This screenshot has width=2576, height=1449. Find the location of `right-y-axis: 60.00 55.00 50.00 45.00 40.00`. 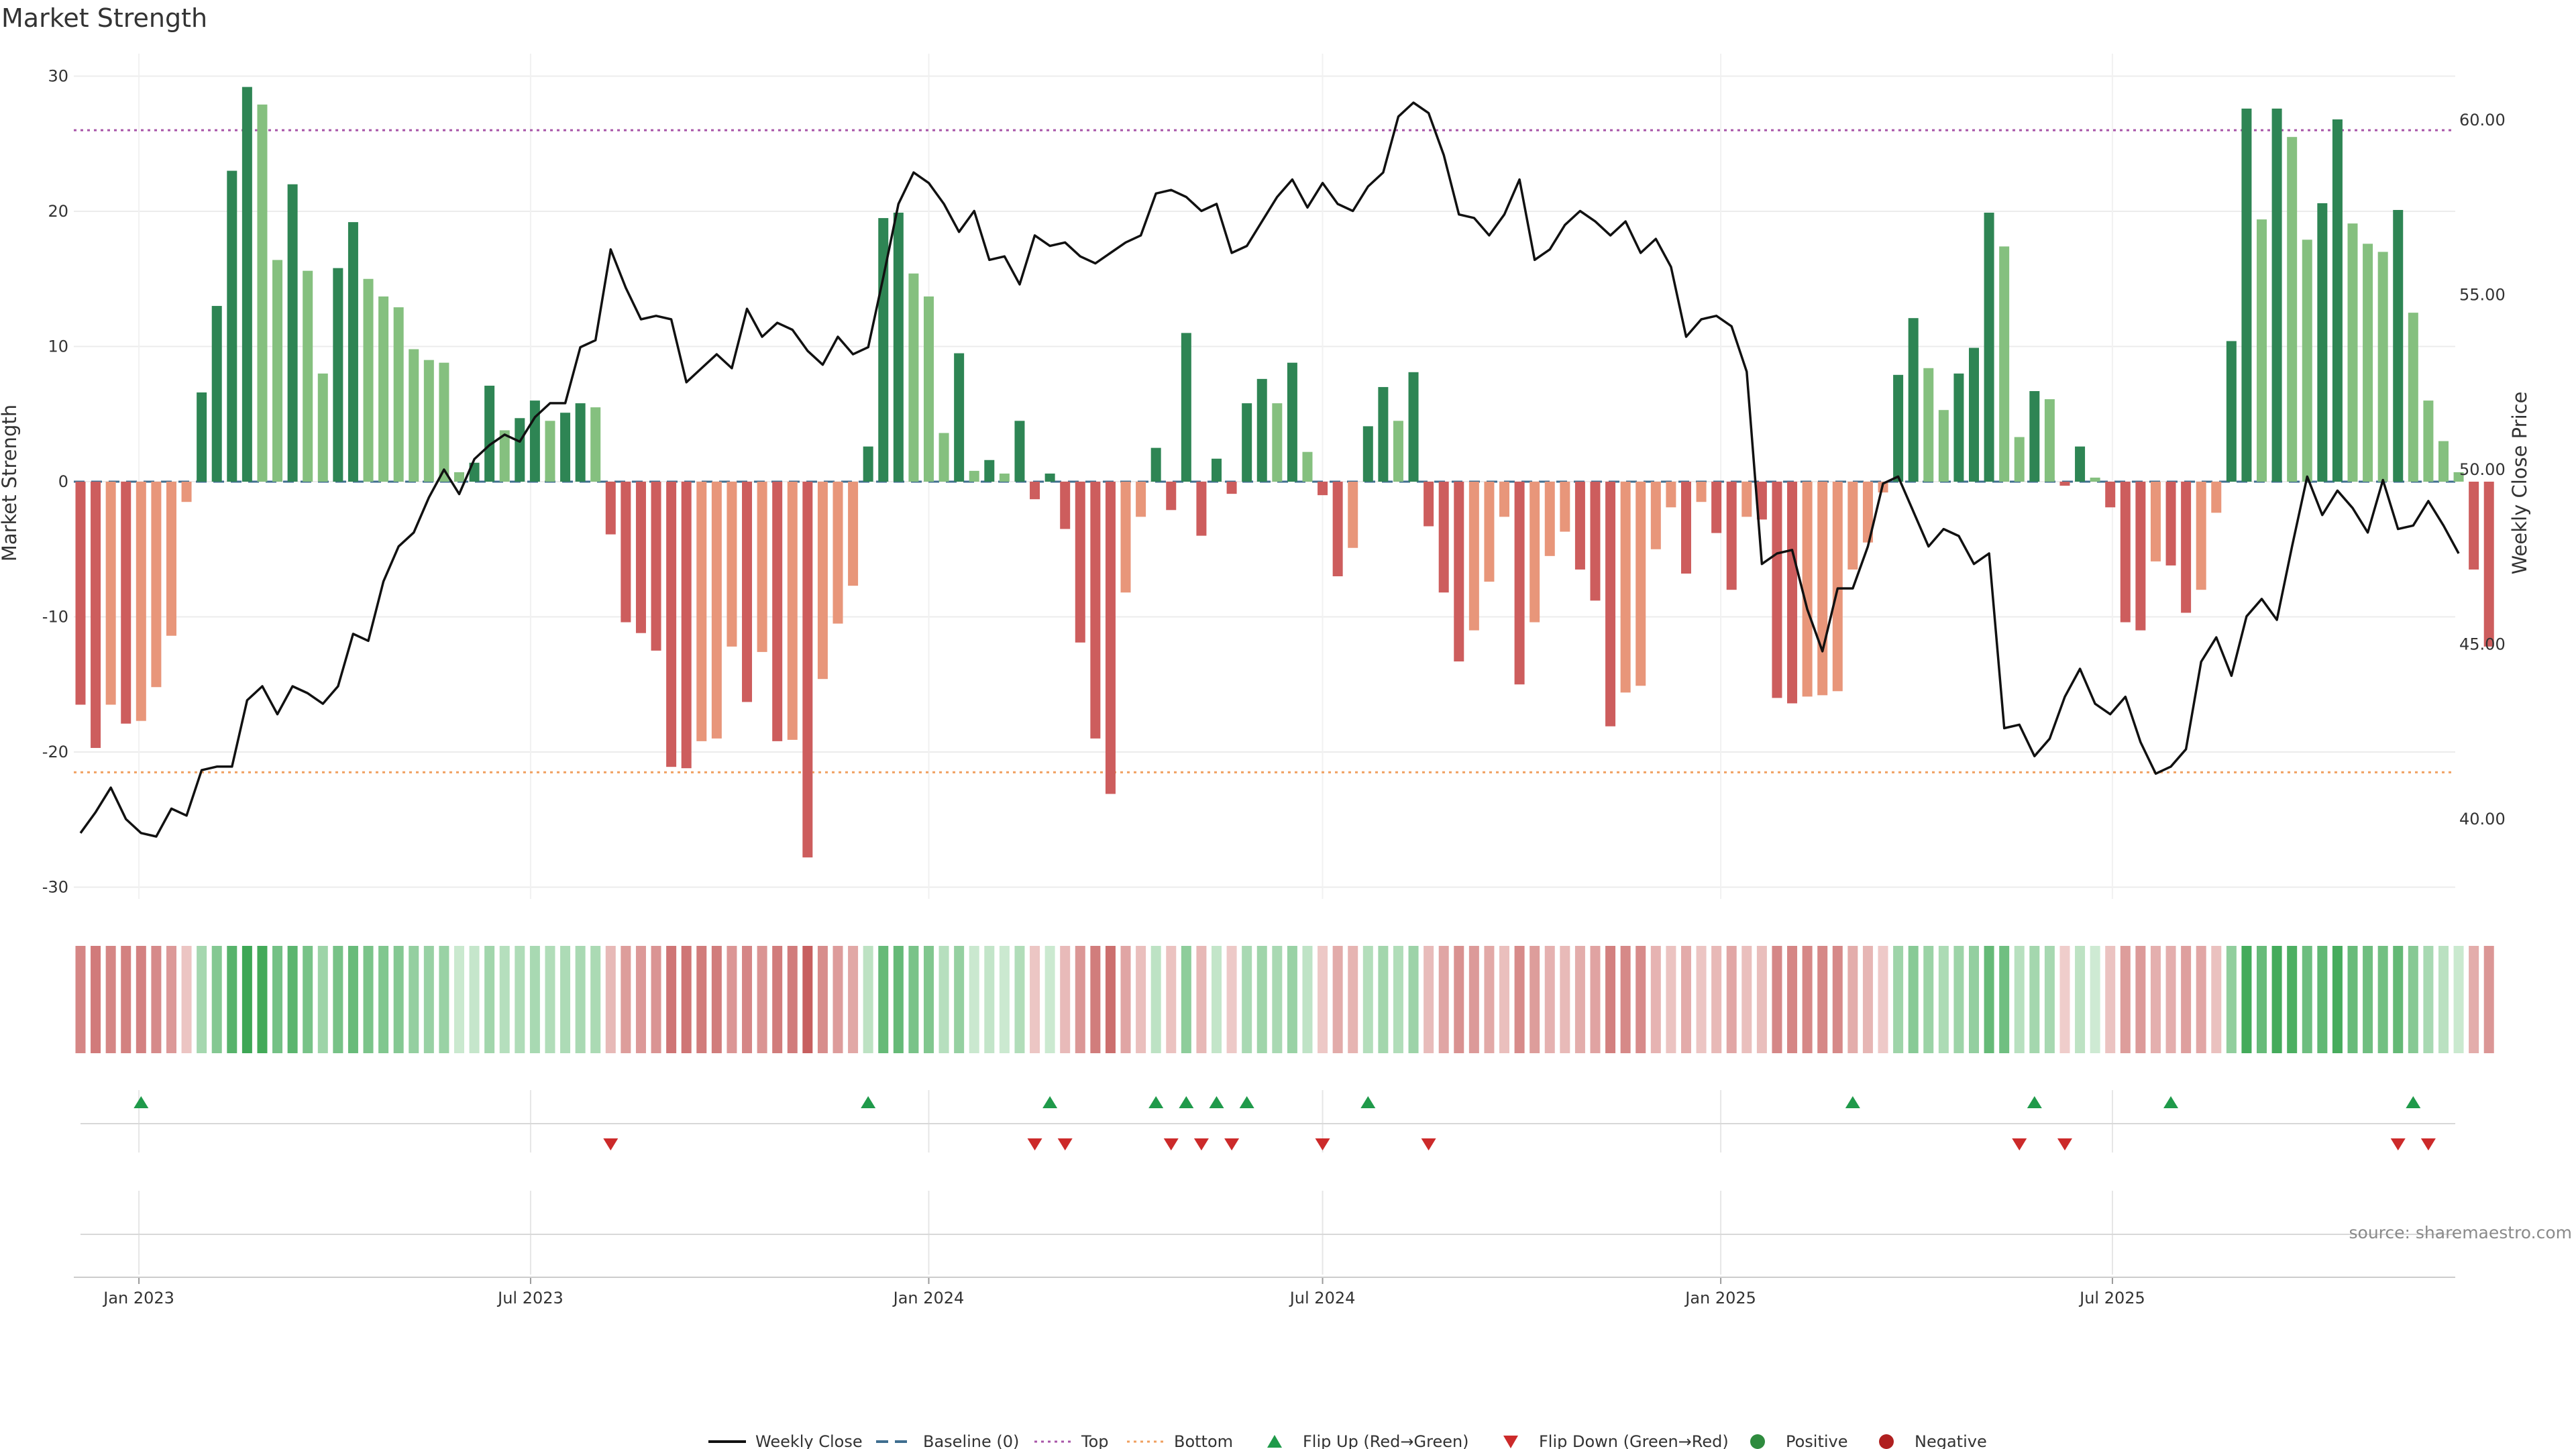

right-y-axis: 60.00 55.00 50.00 45.00 40.00 is located at coordinates (2482, 469).